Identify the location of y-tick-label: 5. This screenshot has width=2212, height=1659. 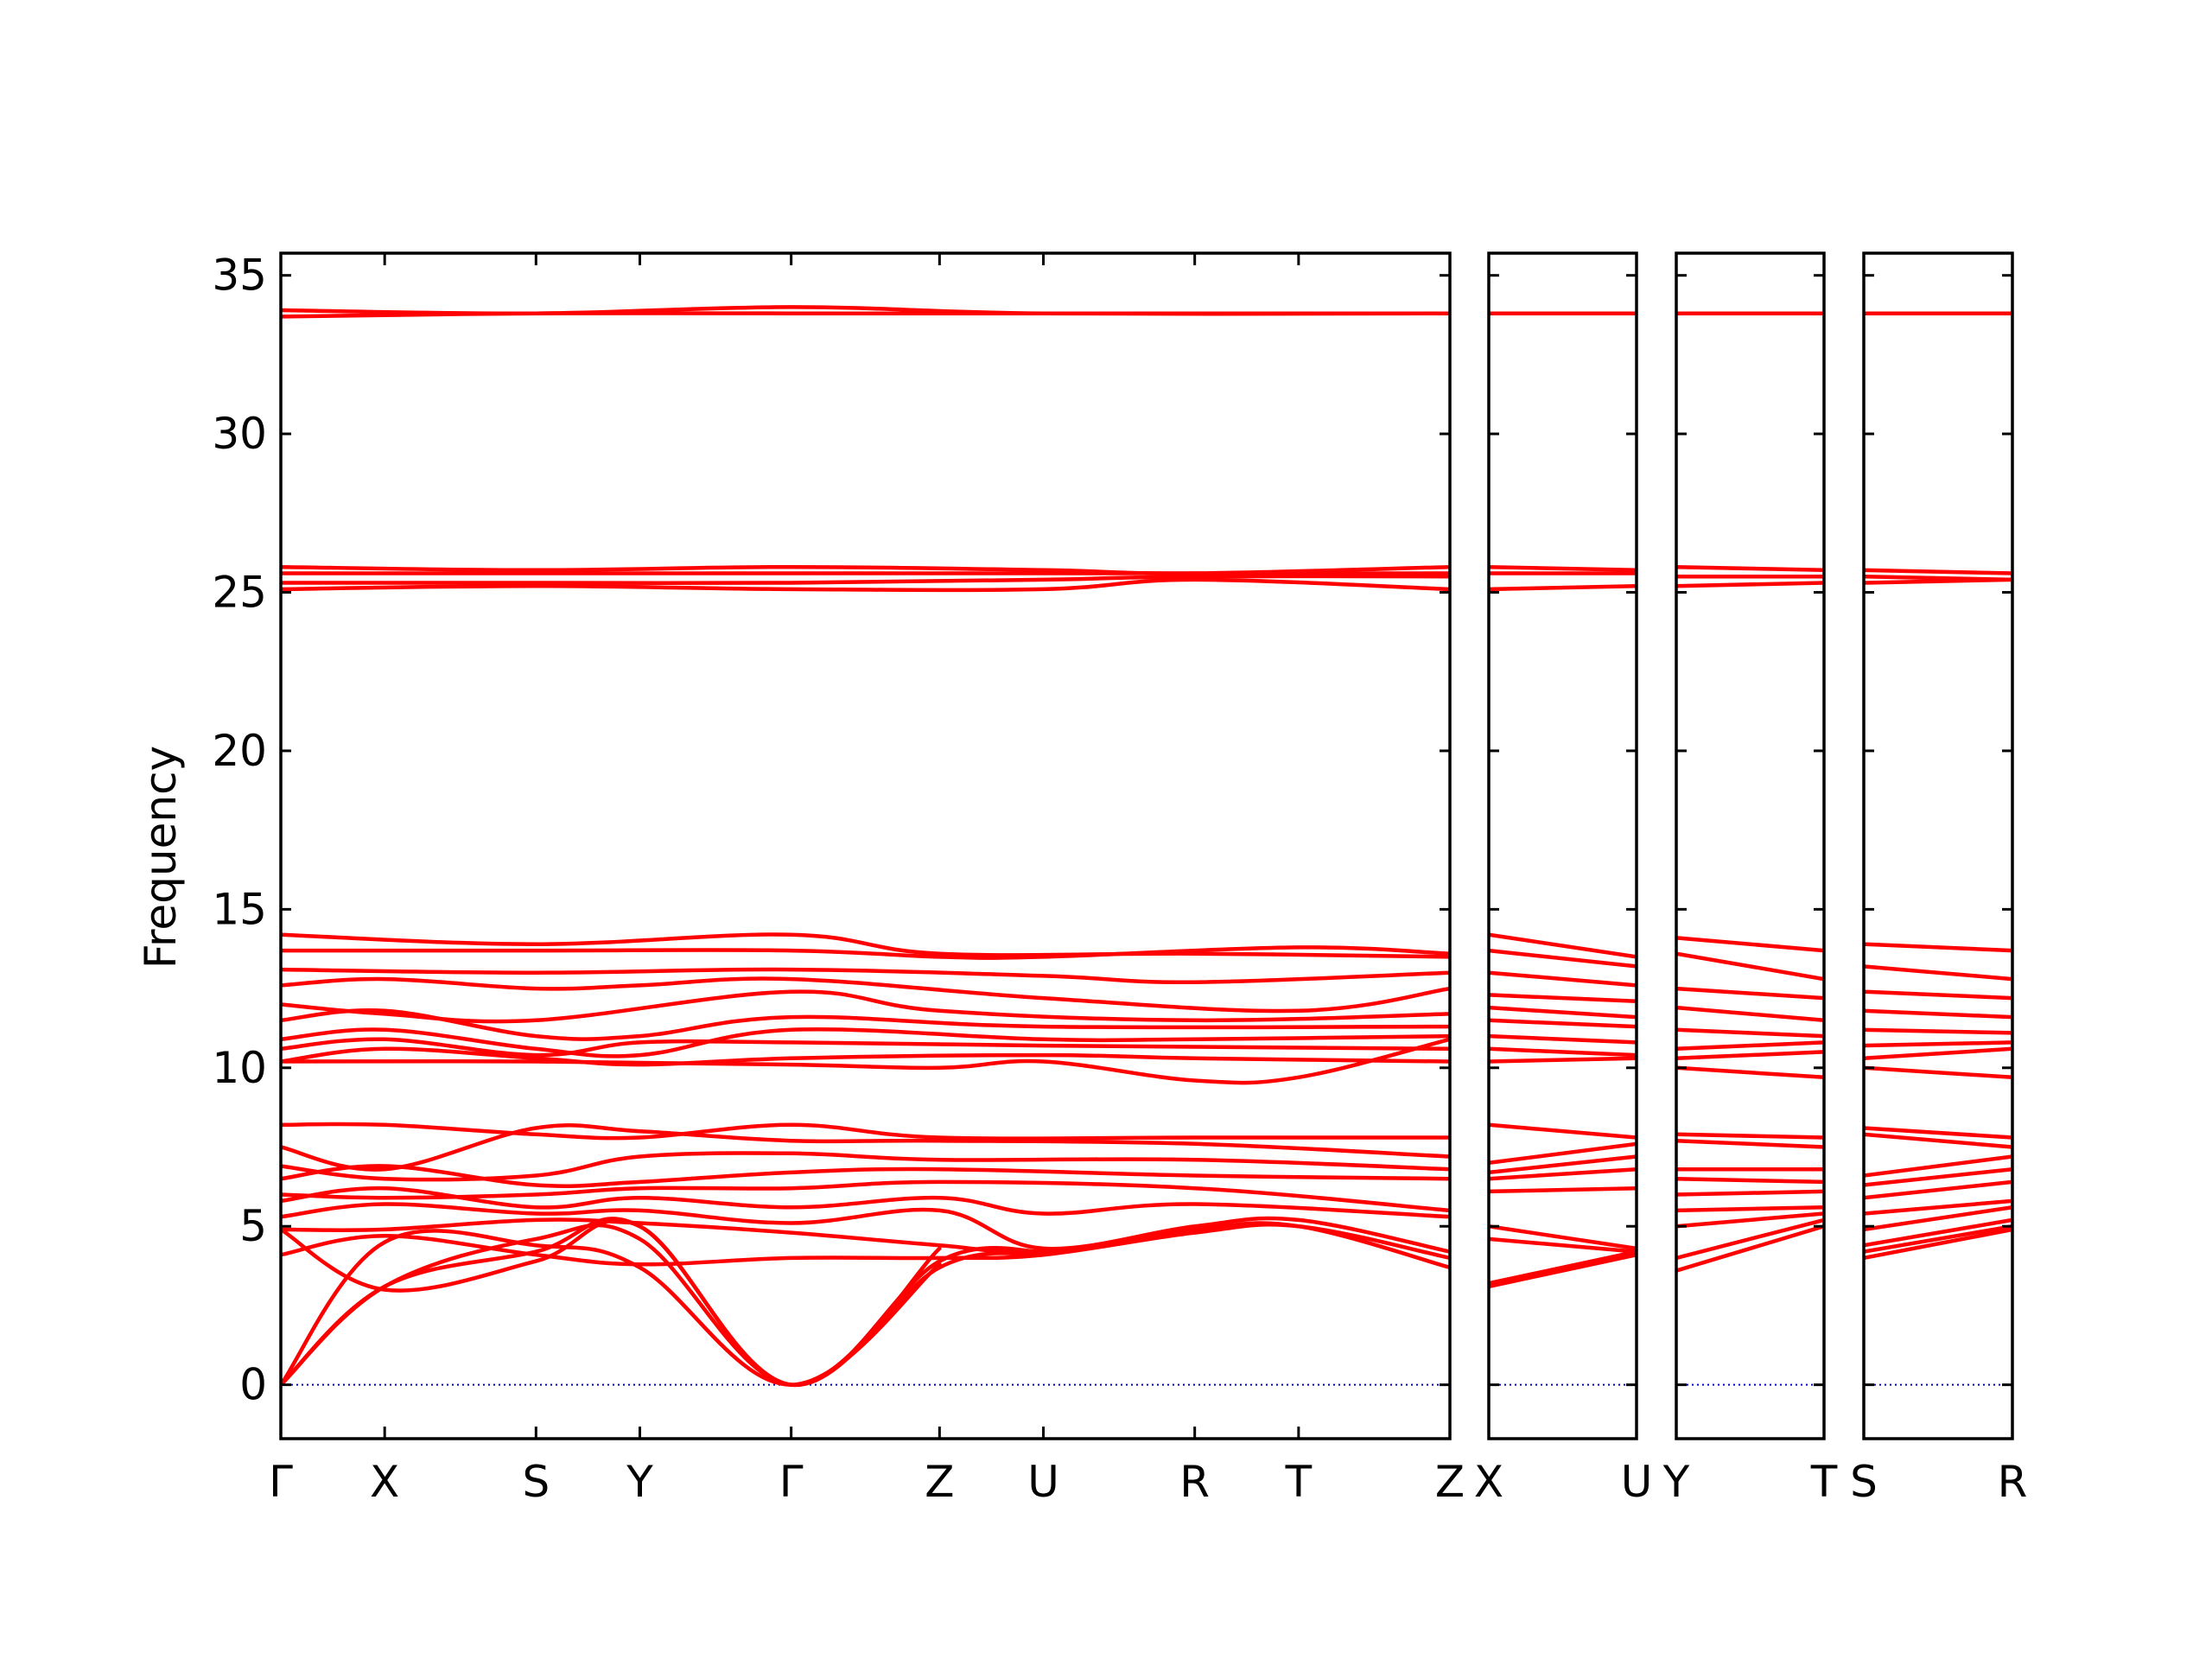
(253, 1226).